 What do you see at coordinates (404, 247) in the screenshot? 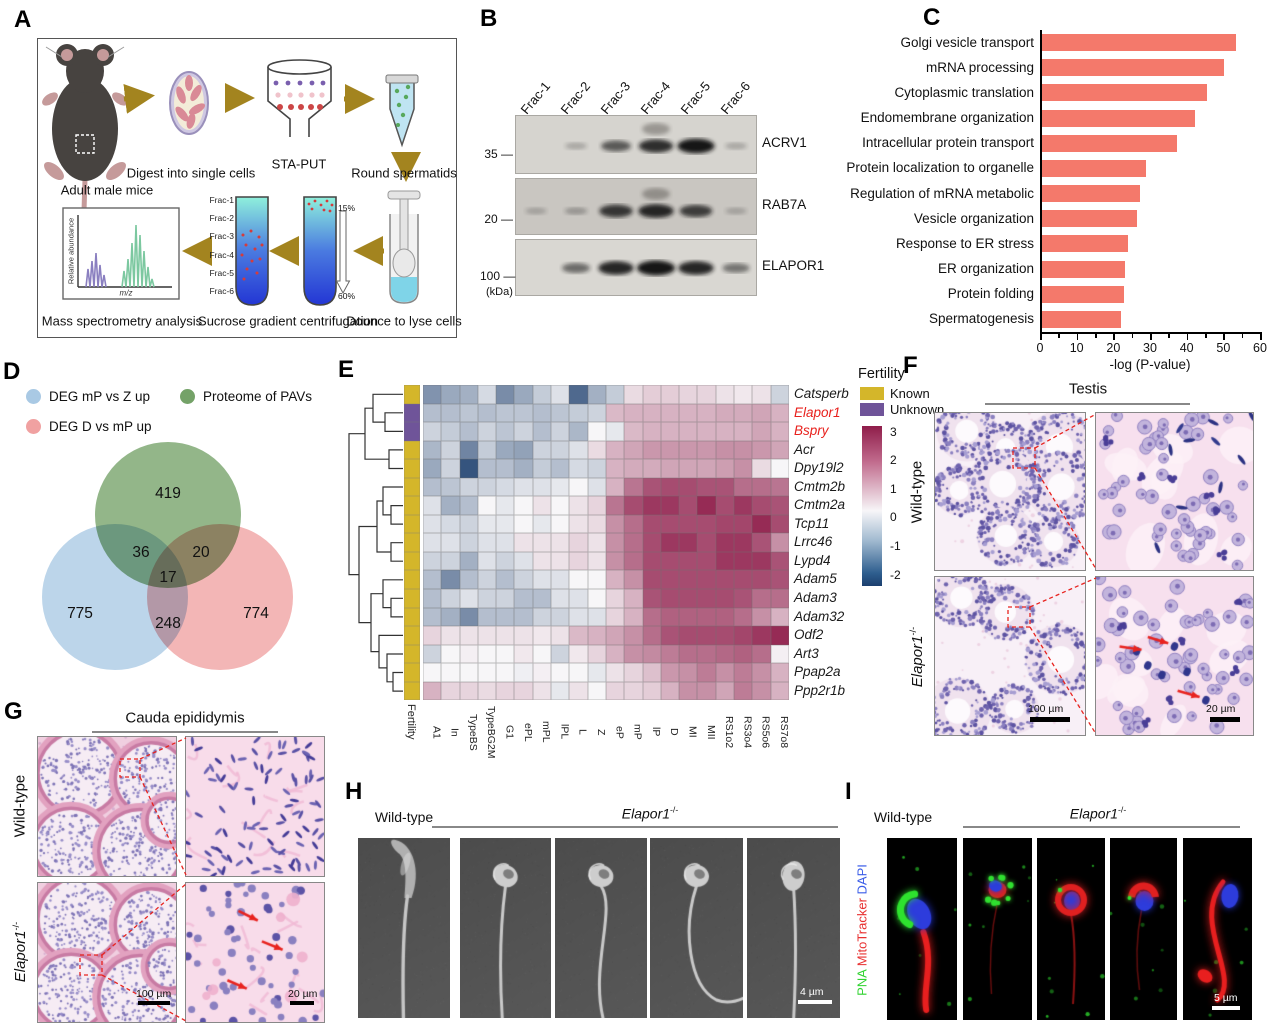
I see `dounce-icon` at bounding box center [404, 247].